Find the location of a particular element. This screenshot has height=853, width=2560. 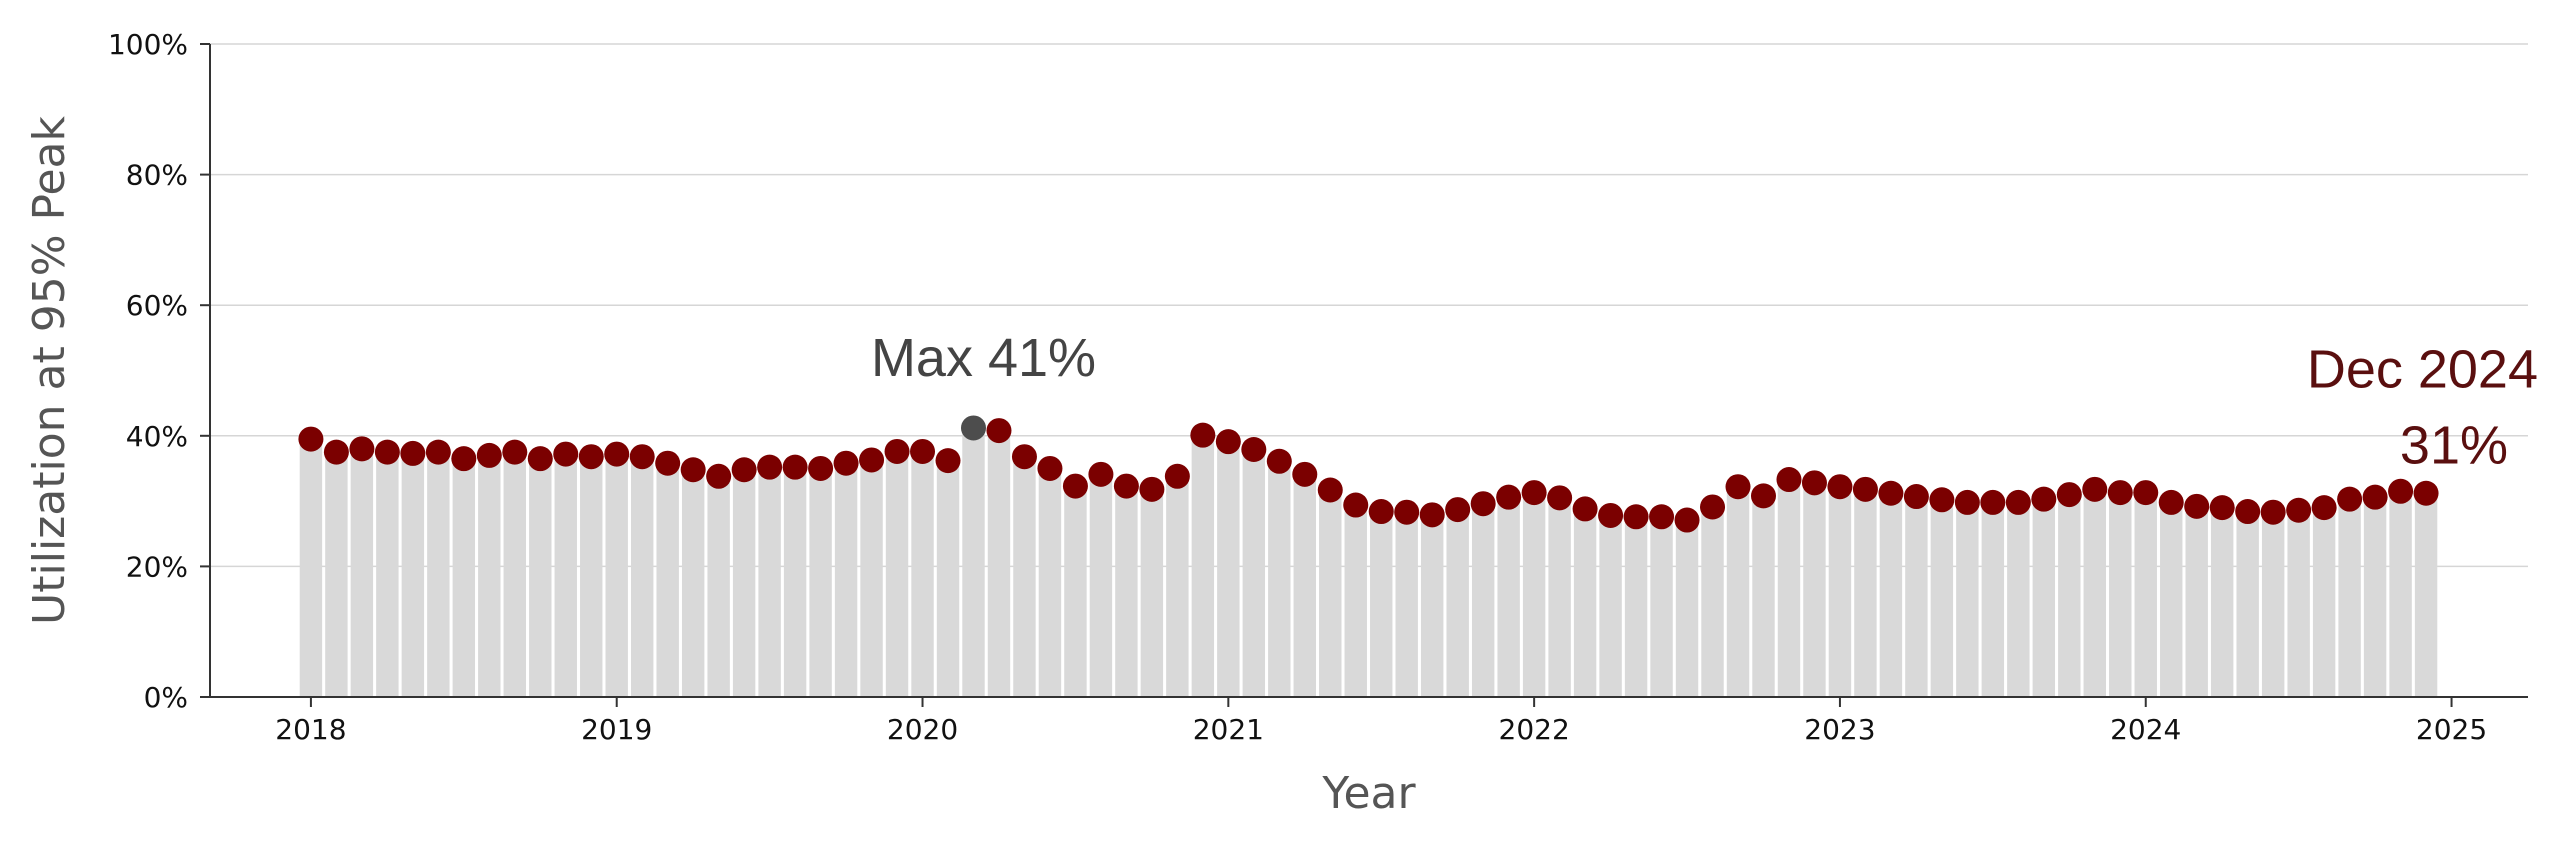

max-annotation: Max 41% is located at coordinates (983, 358).